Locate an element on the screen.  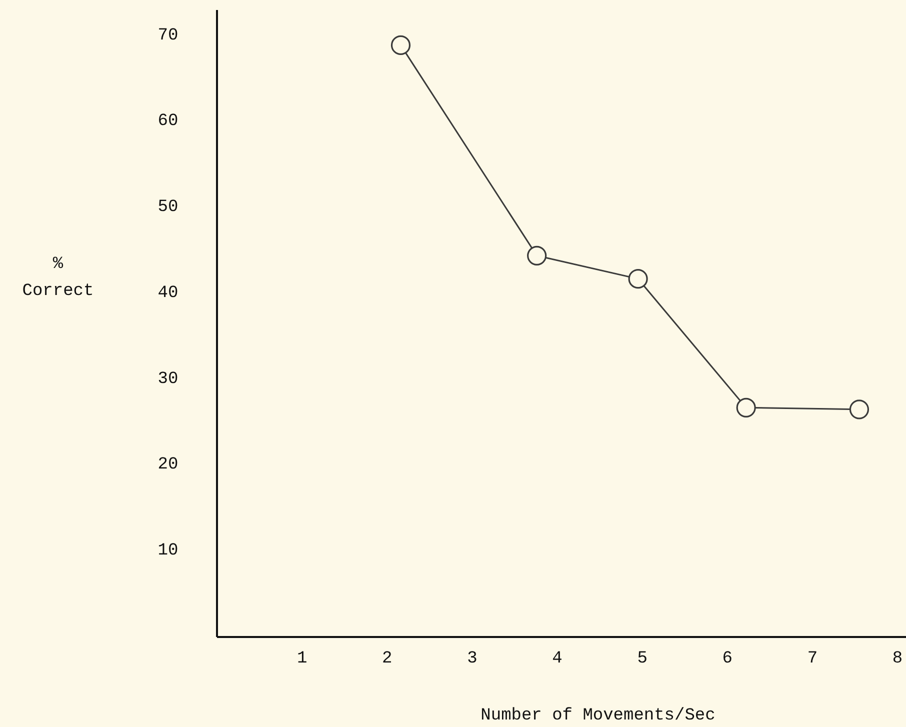
y-tick-label: 10 is located at coordinates (168, 551).